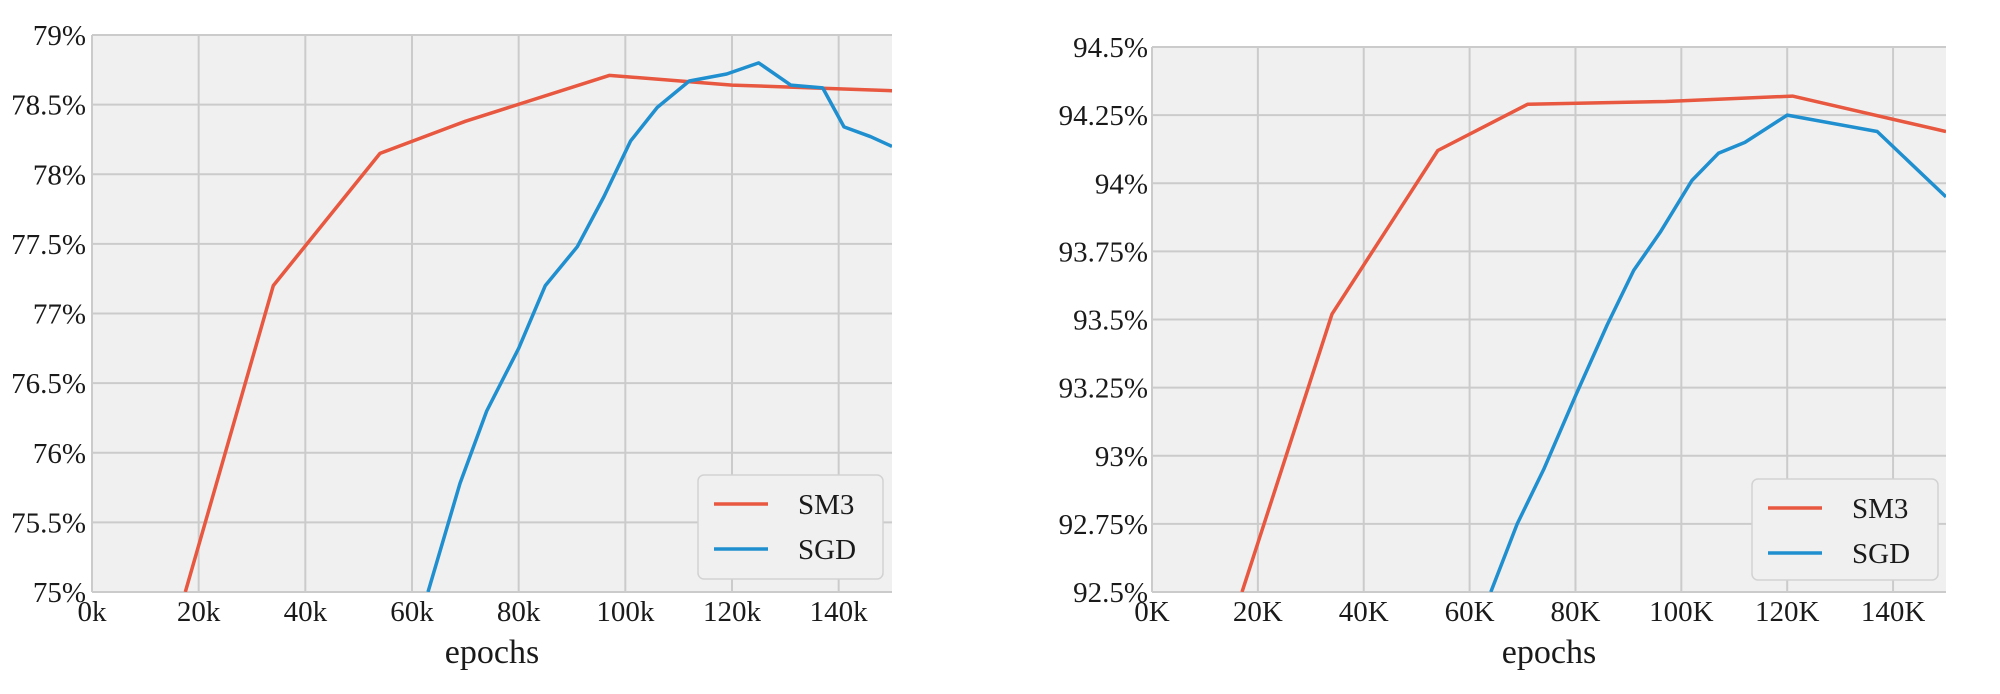 This screenshot has height=694, width=2000. I want to click on y-tick-label: 93.5%, so click(1110, 321).